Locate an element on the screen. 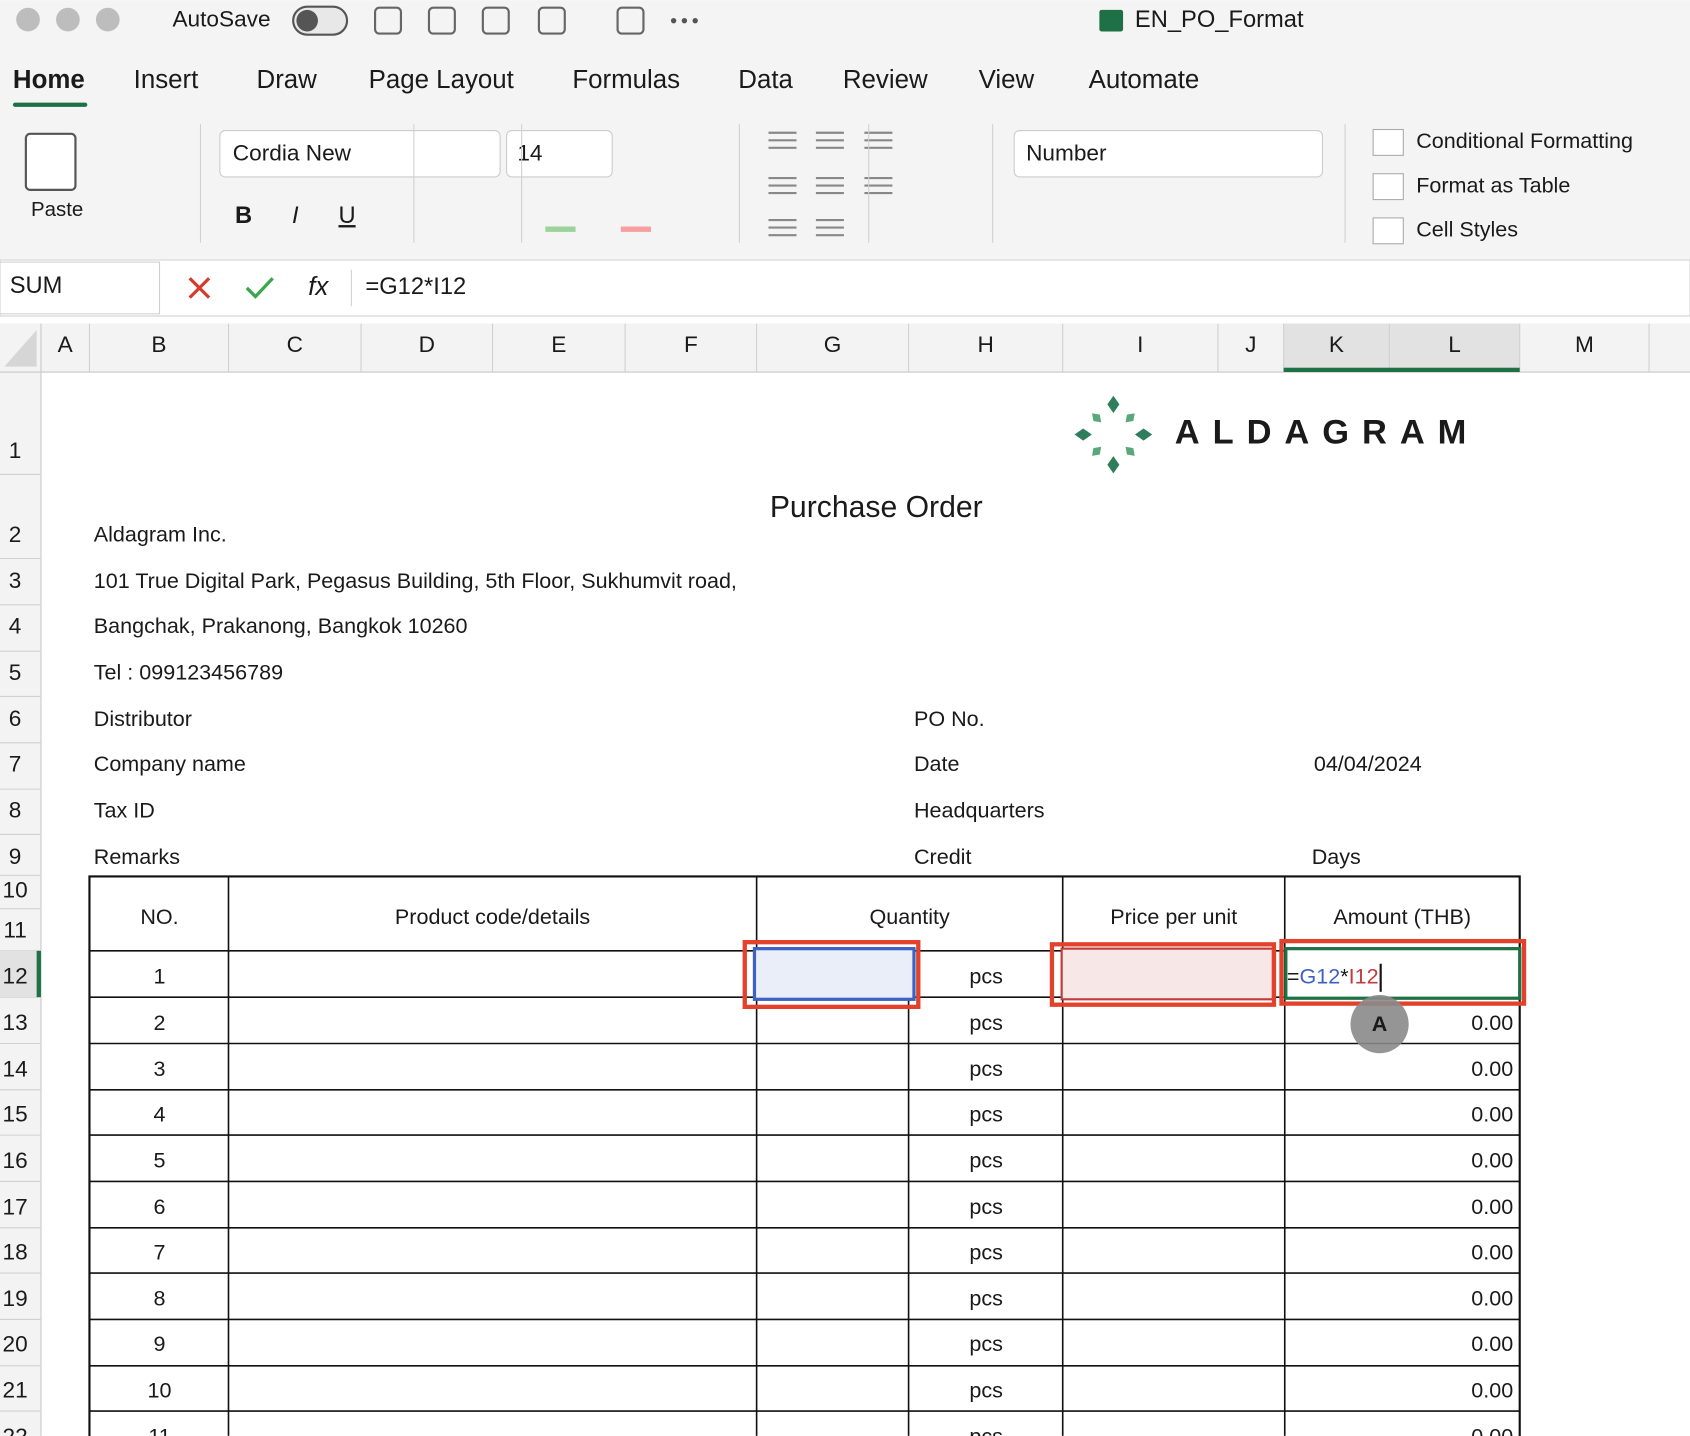 This screenshot has width=1690, height=1436. size-box is located at coordinates (559, 154).